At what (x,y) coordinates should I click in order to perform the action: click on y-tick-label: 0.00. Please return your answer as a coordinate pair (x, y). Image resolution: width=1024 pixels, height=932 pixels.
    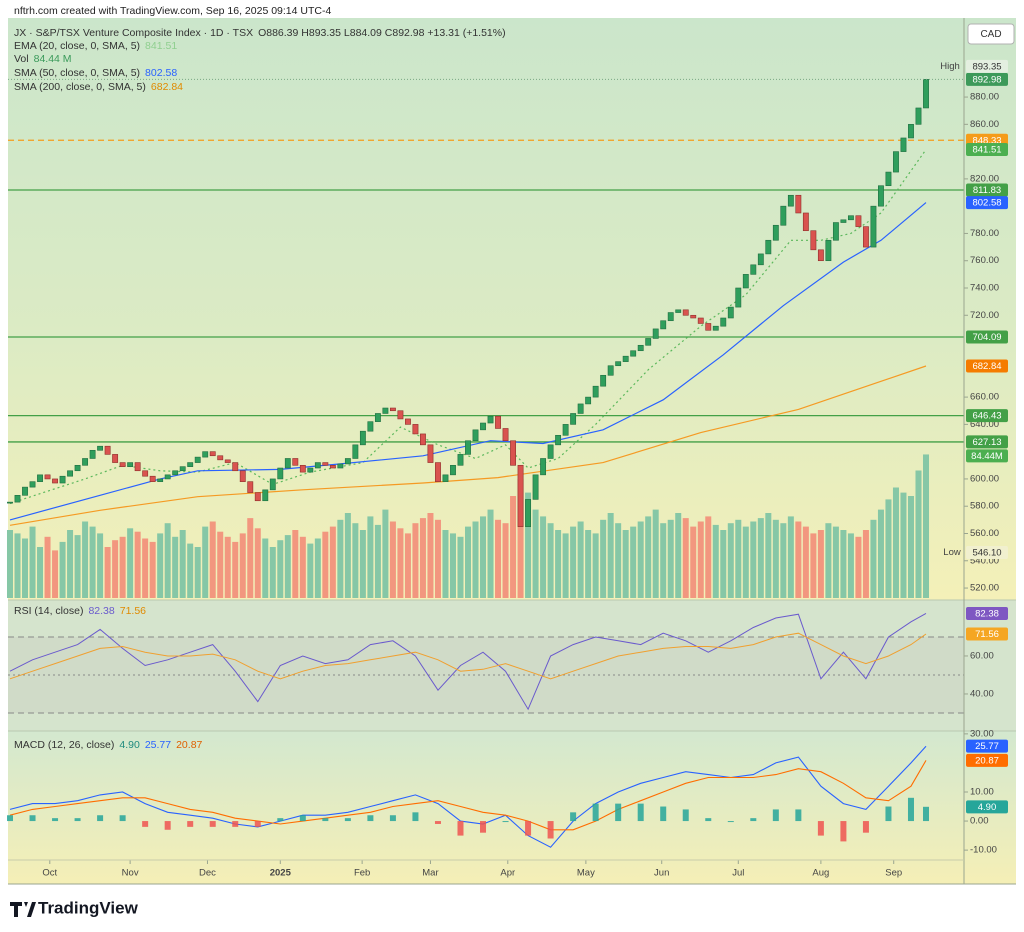
    Looking at the image, I should click on (979, 821).